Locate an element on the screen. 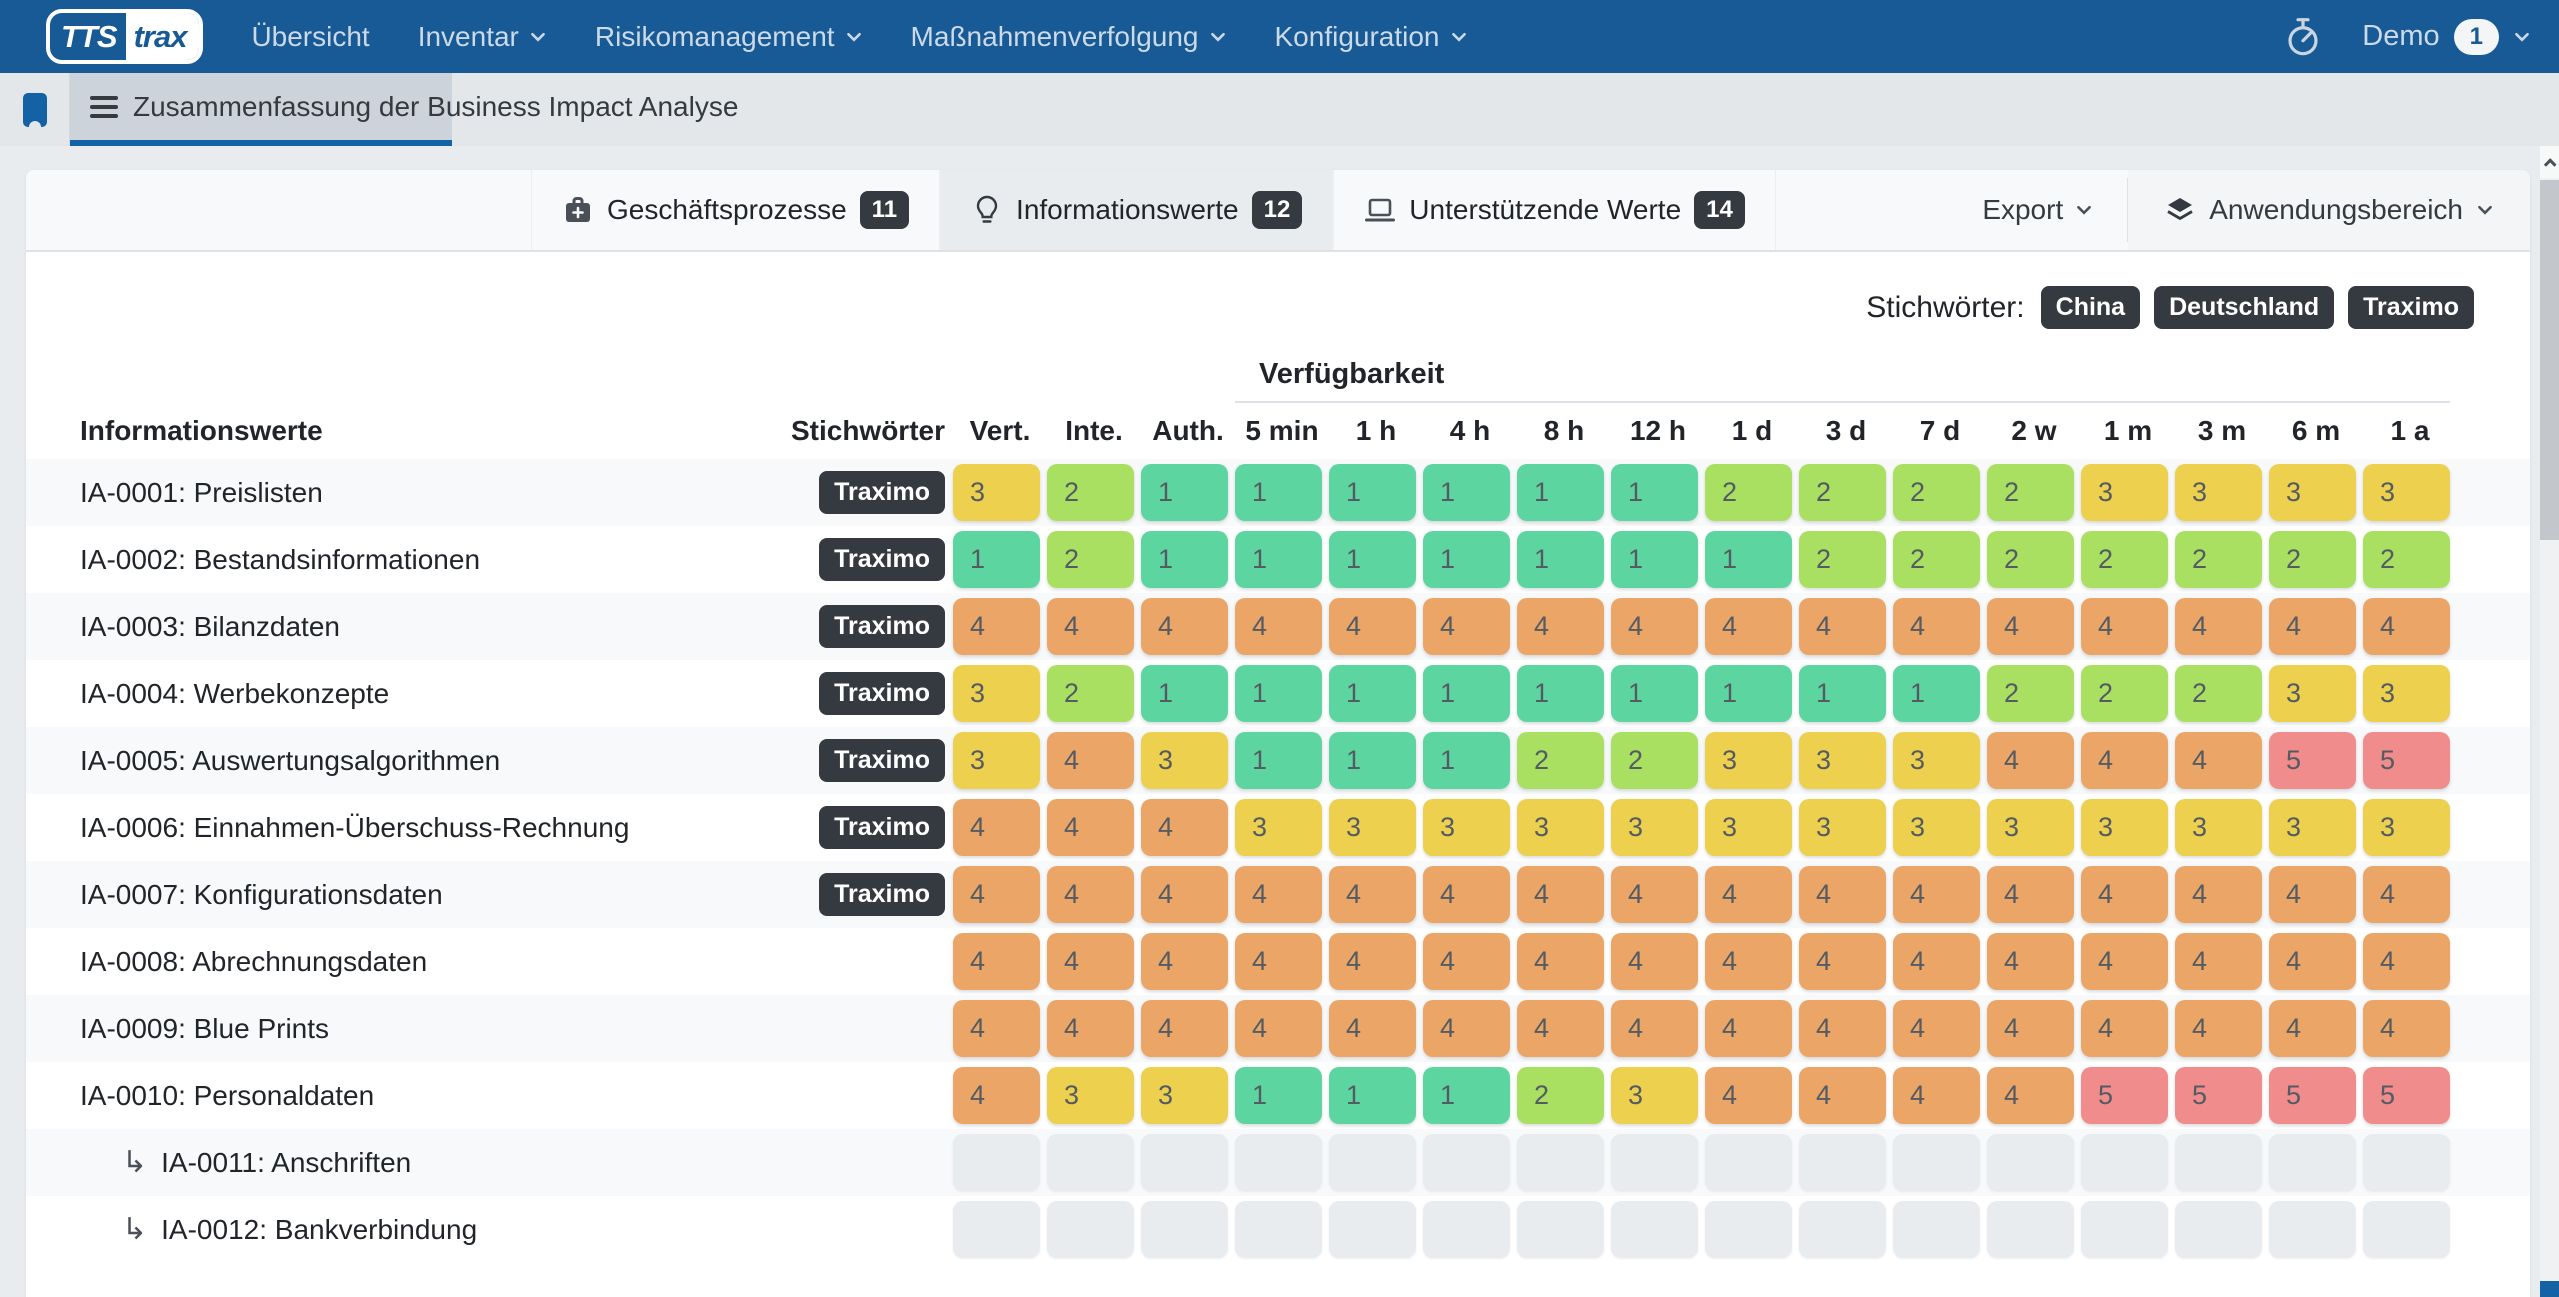  app-logo: TTS trax is located at coordinates (125, 36).